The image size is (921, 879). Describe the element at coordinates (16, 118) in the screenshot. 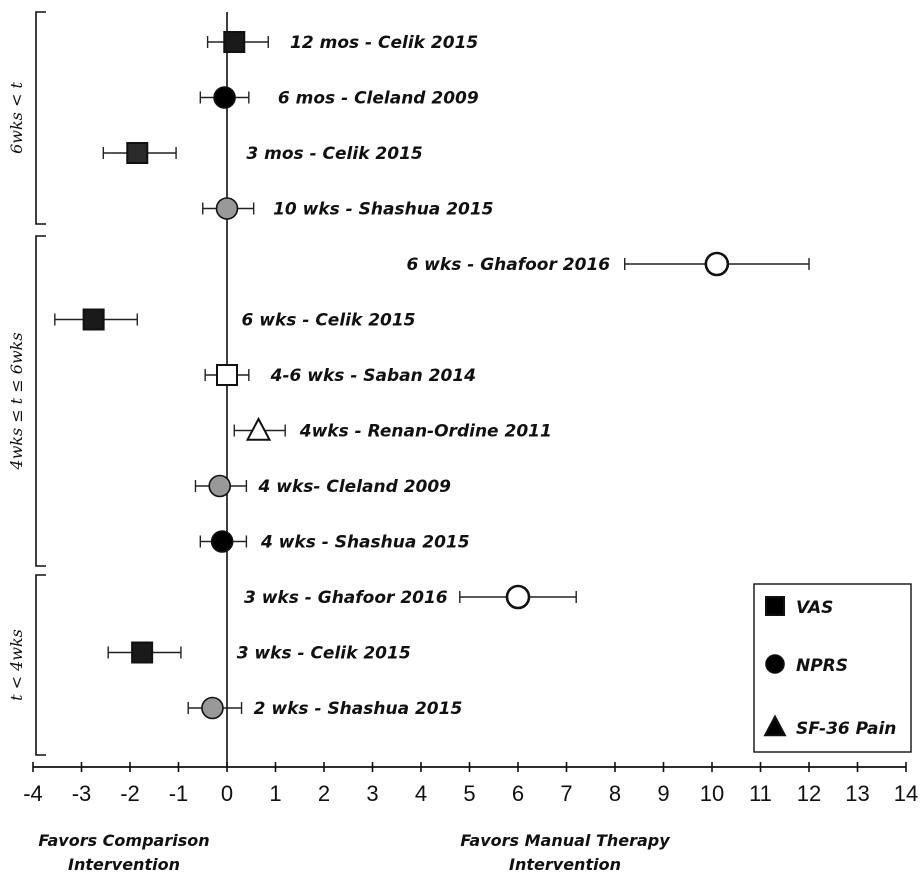

I see `group-label: 6wks < t` at that location.